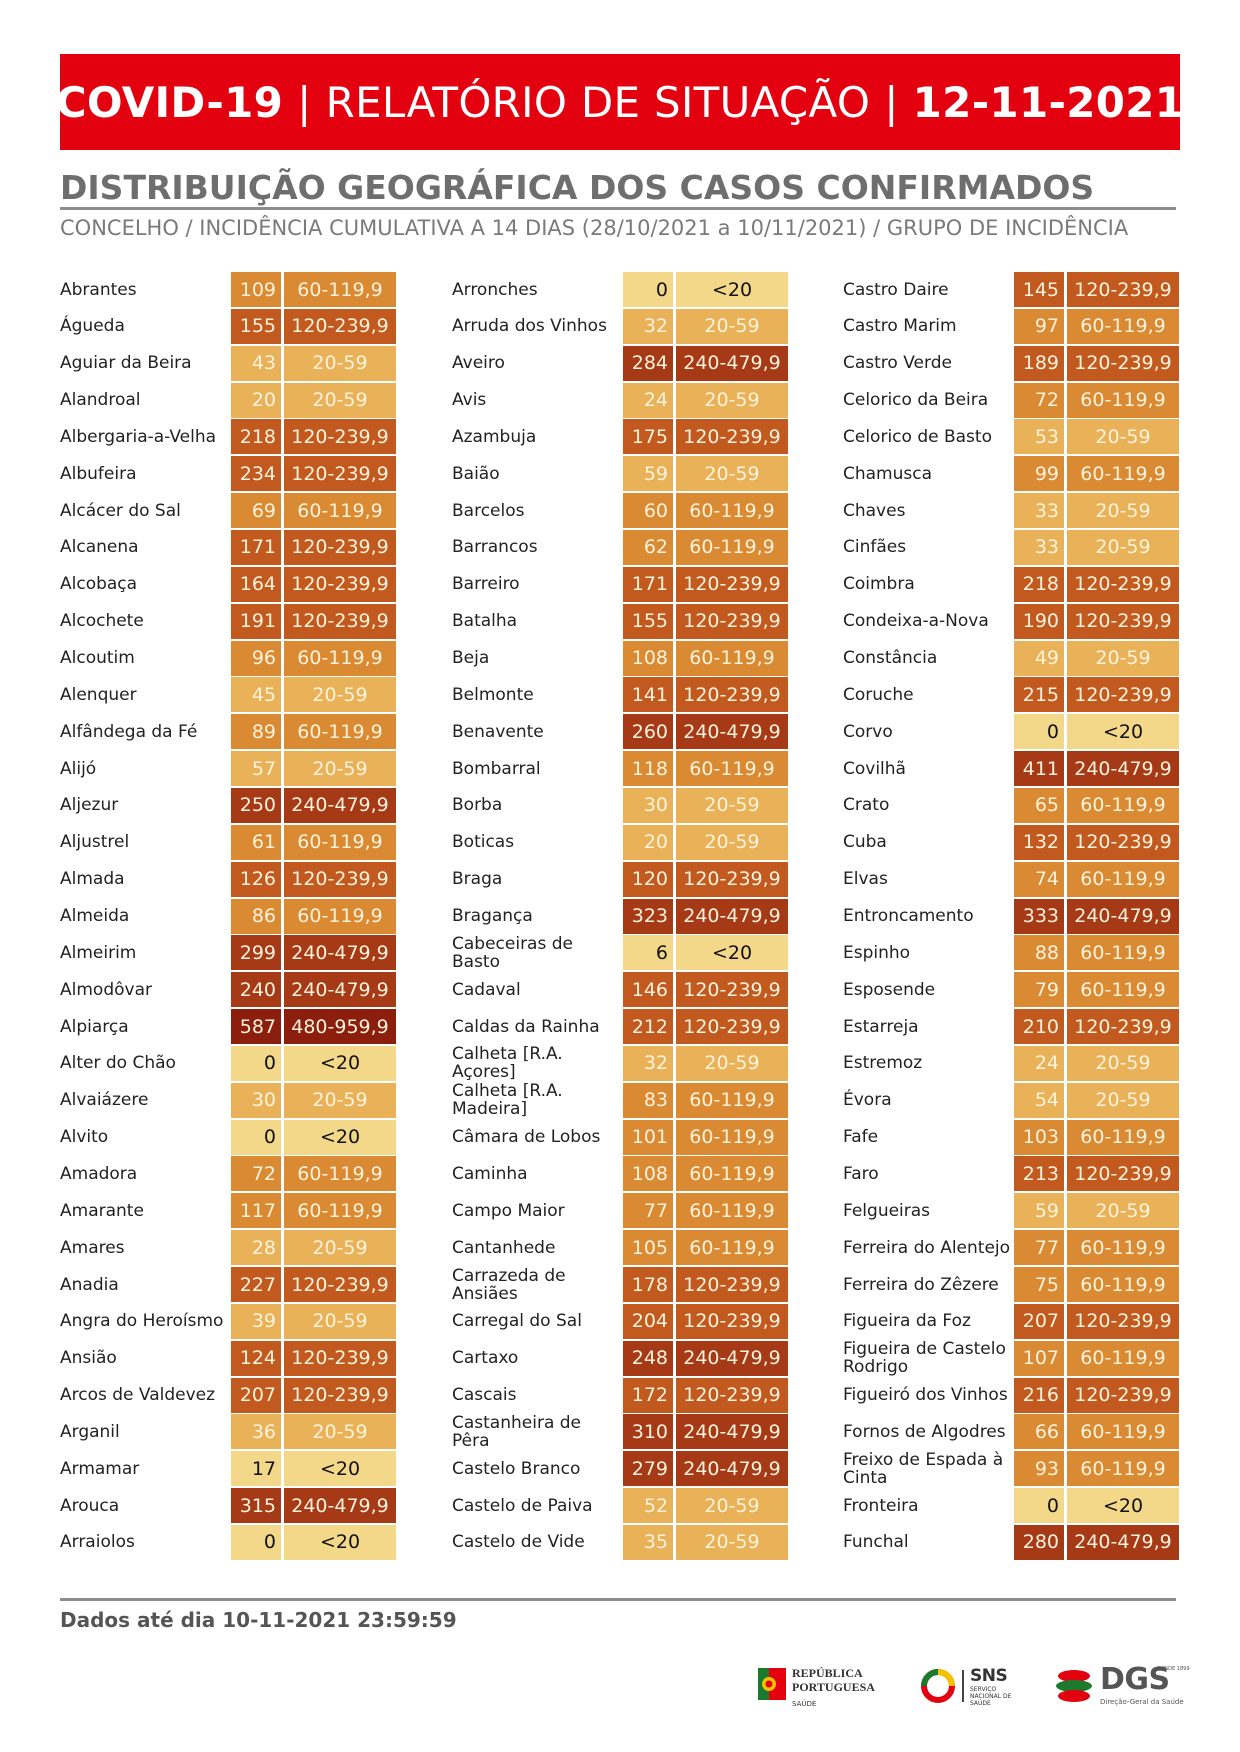 The width and height of the screenshot is (1240, 1752). What do you see at coordinates (250, 326) in the screenshot?
I see `municipality-row: Águeda 155 120-239,9` at bounding box center [250, 326].